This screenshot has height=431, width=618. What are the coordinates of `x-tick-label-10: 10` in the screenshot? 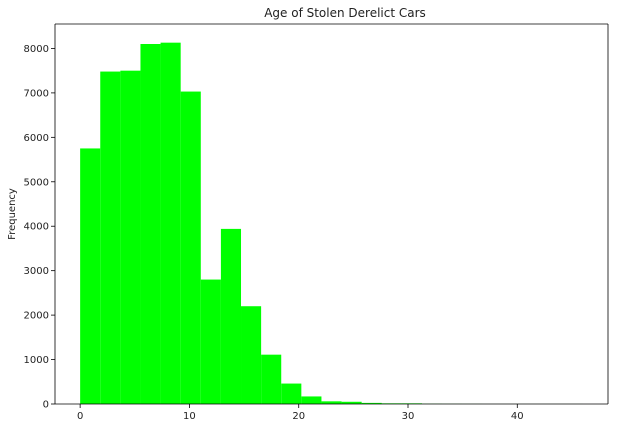 It's located at (189, 416).